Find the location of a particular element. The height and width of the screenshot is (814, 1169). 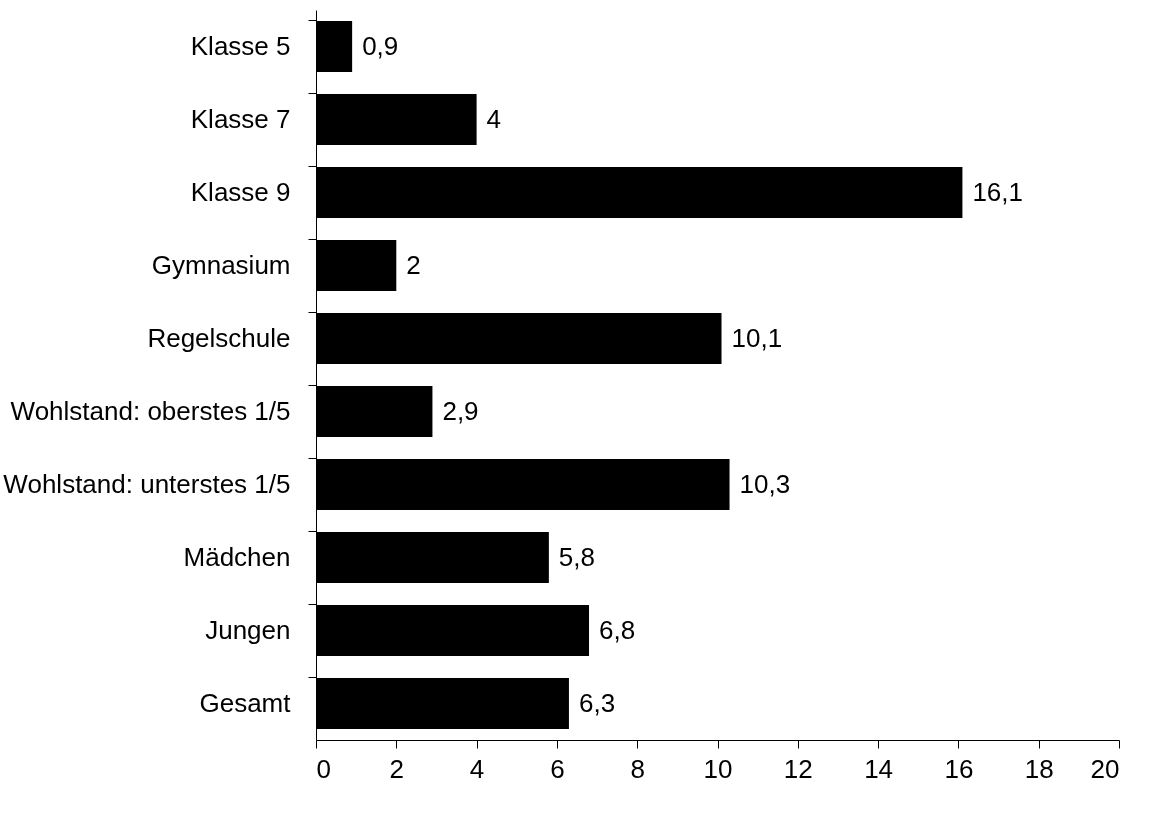

data-label: 5,8 is located at coordinates (577, 556).